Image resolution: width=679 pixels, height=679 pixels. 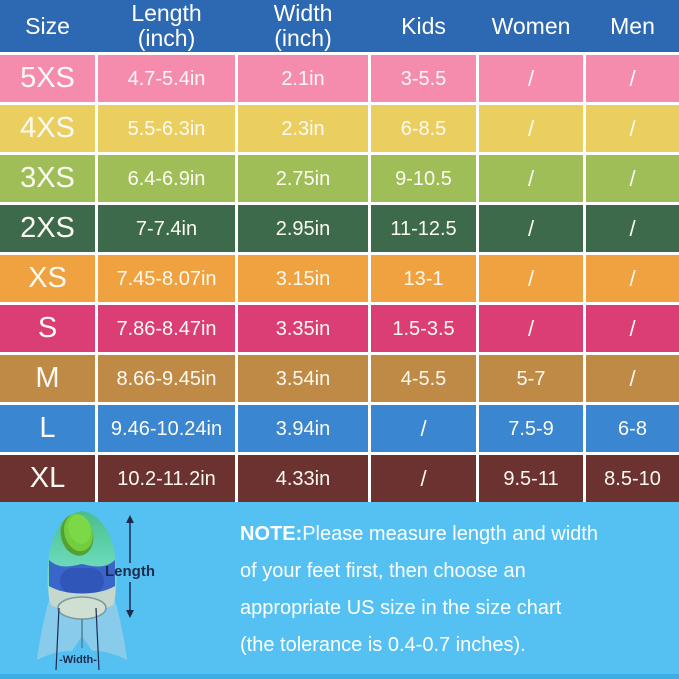 I want to click on cell-kids: 9-10.5, so click(x=425, y=178).